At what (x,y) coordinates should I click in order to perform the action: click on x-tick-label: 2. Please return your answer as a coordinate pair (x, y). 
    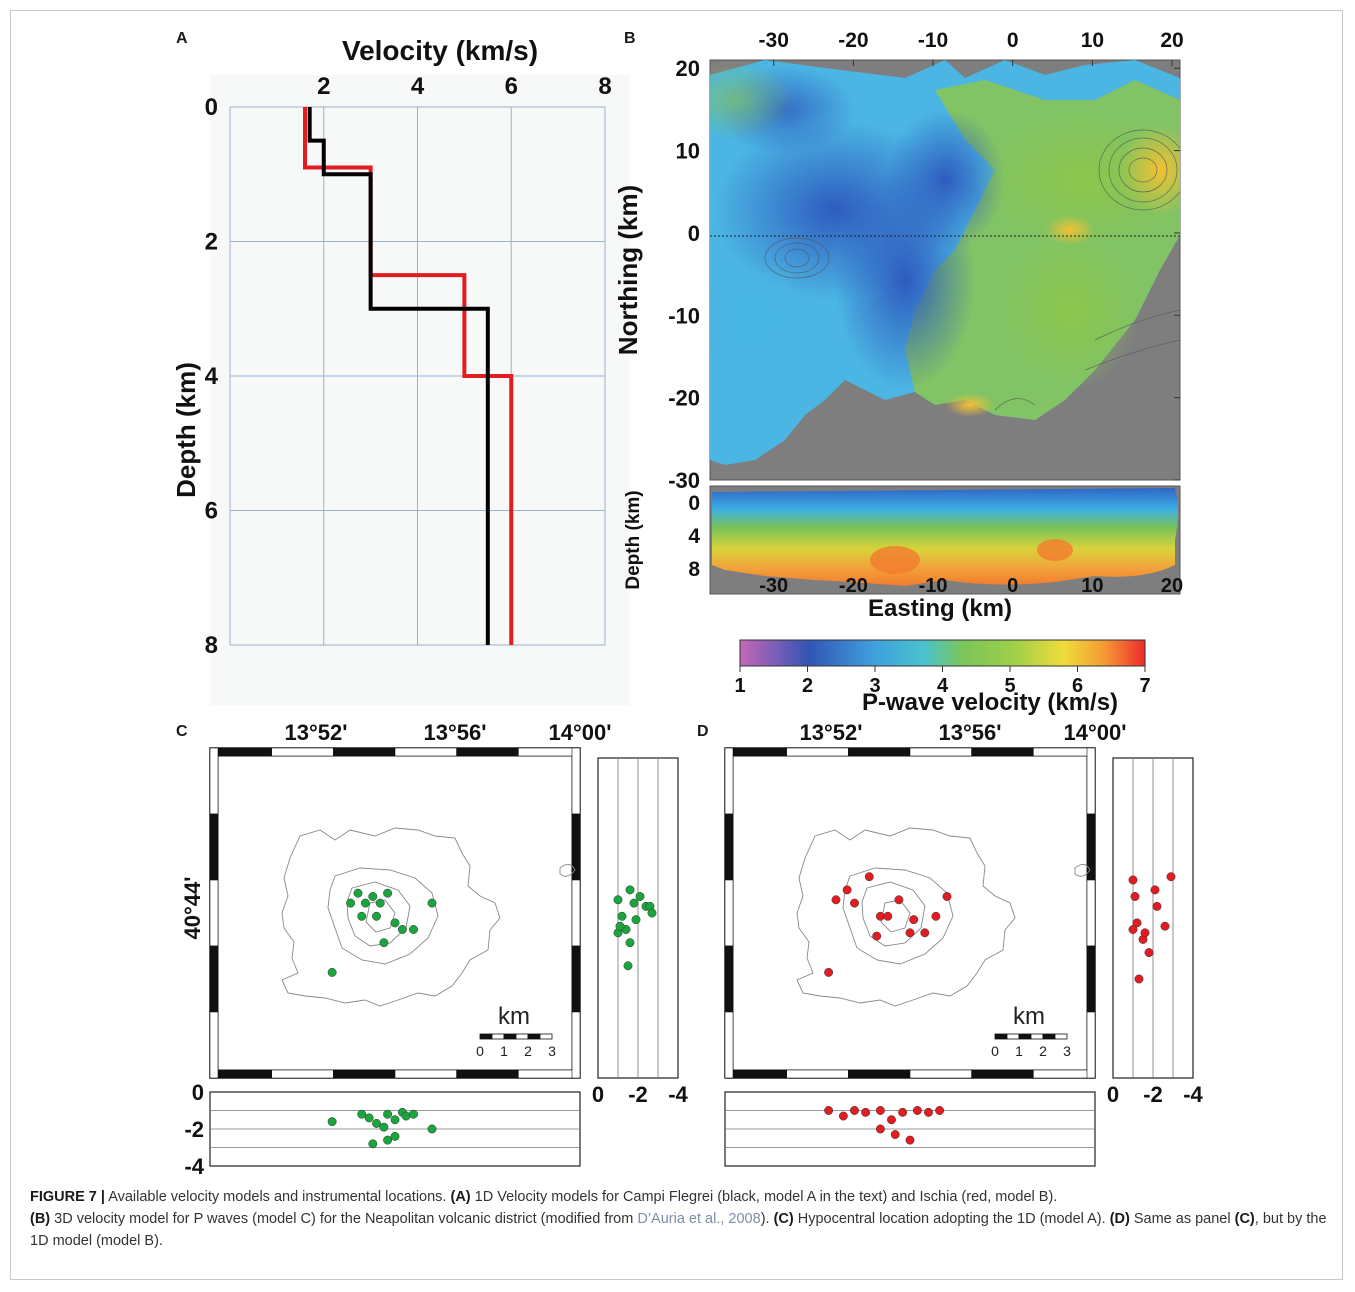
    Looking at the image, I should click on (323, 86).